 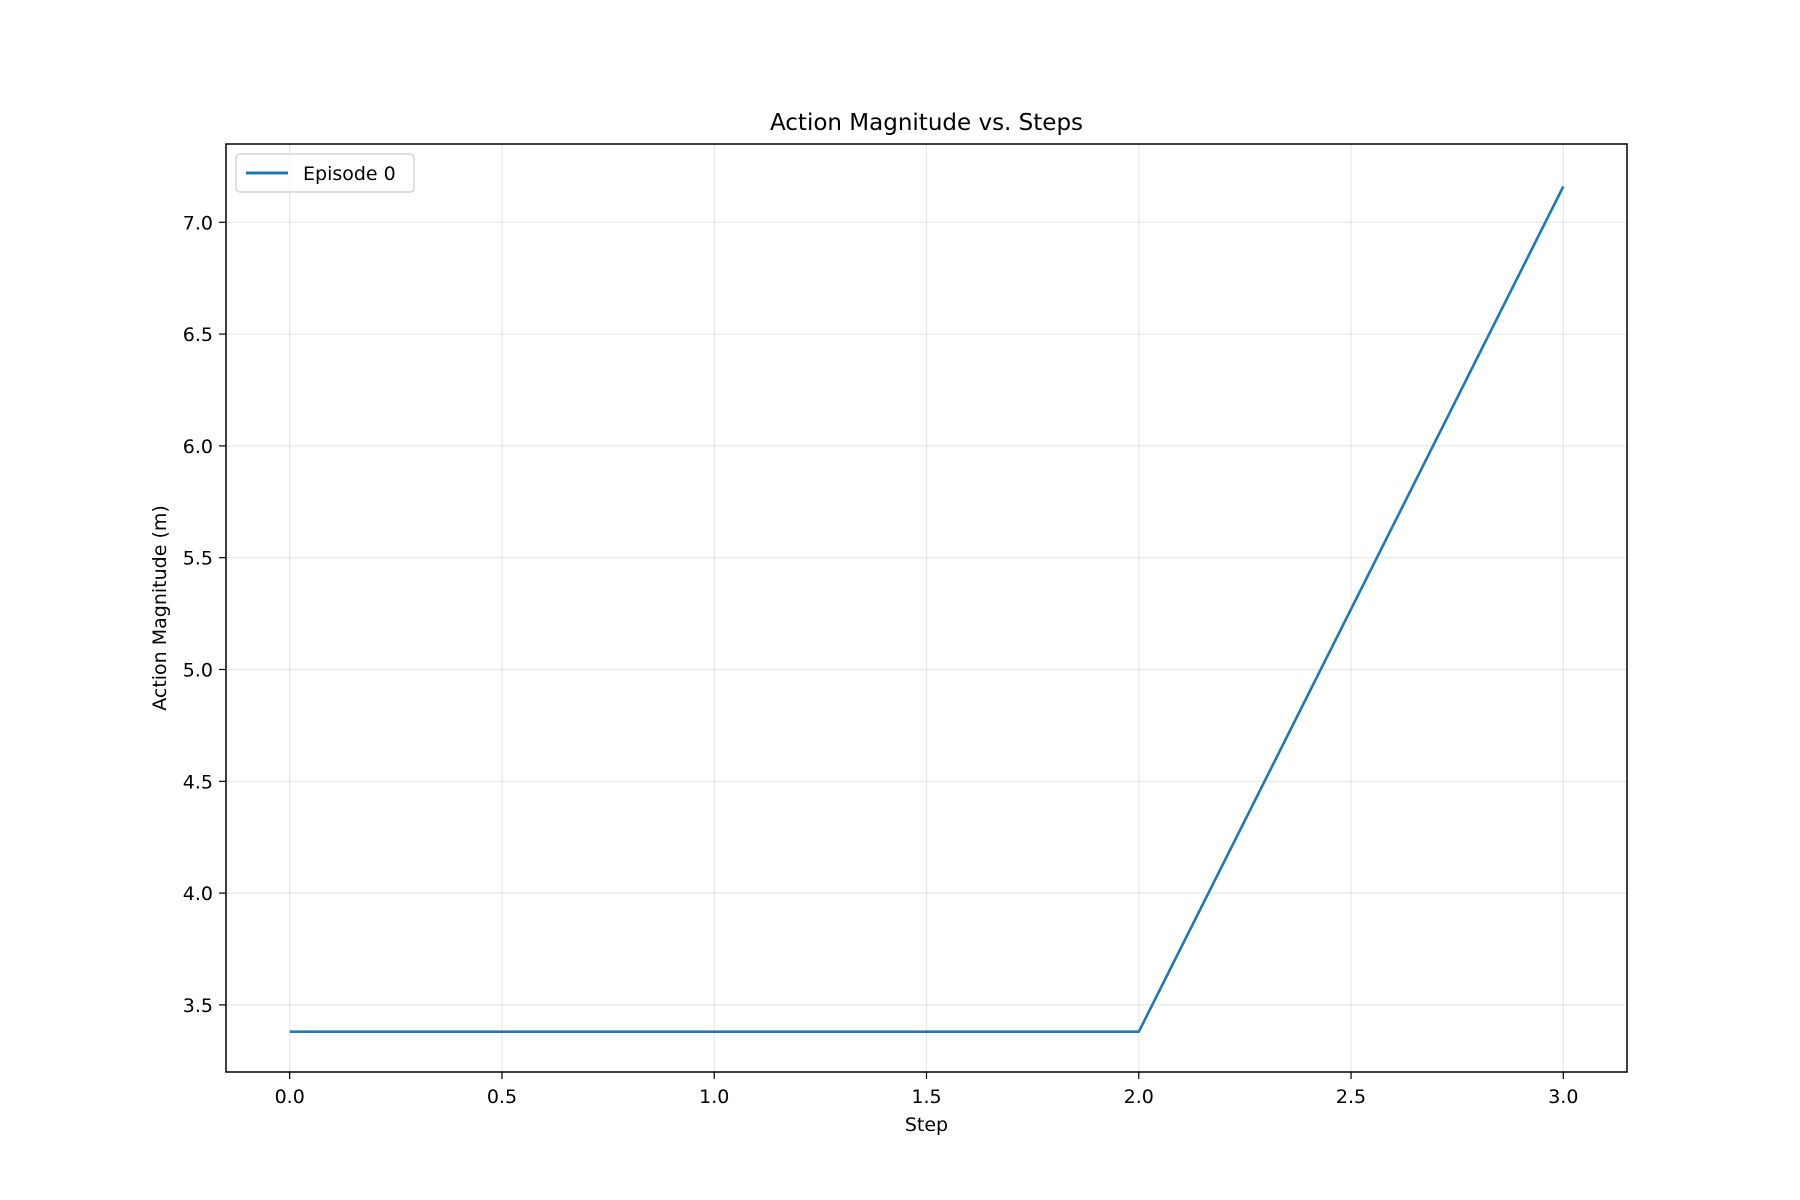 I want to click on x-tick-label: 0.0, so click(x=290, y=1097).